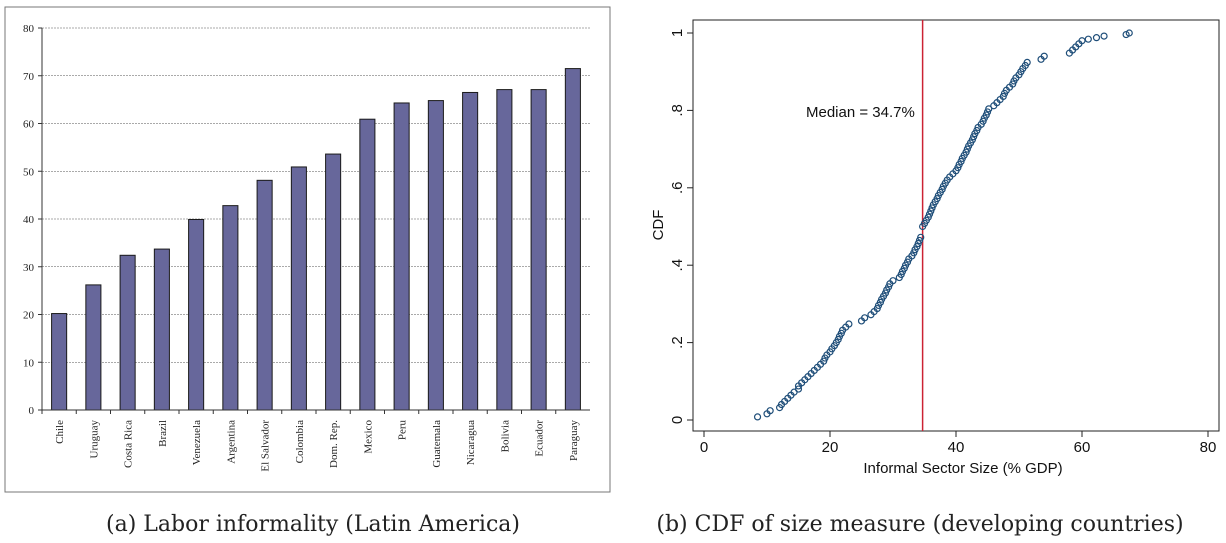 This screenshot has width=1226, height=543. I want to click on chart-b-x-tick-label: 80, so click(1208, 447).